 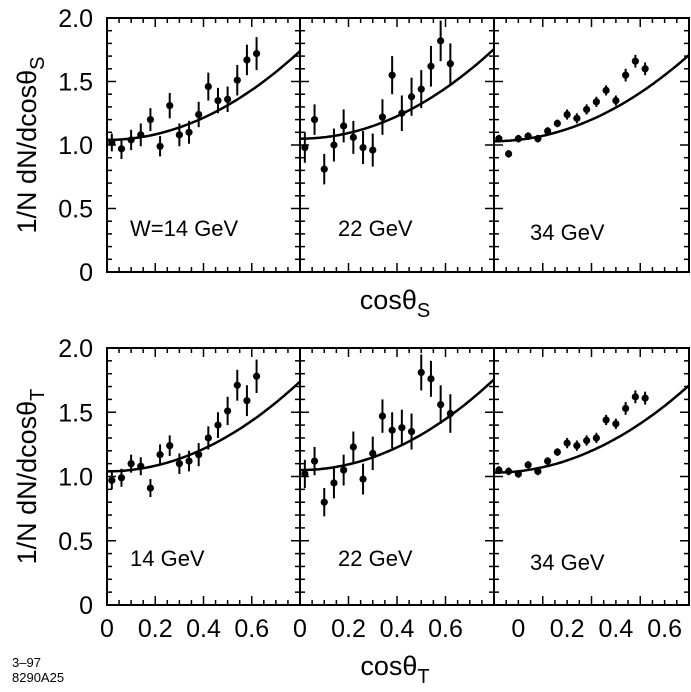 What do you see at coordinates (30, 477) in the screenshot?
I see `y-axis-title: 1/N dN/dcosθT` at bounding box center [30, 477].